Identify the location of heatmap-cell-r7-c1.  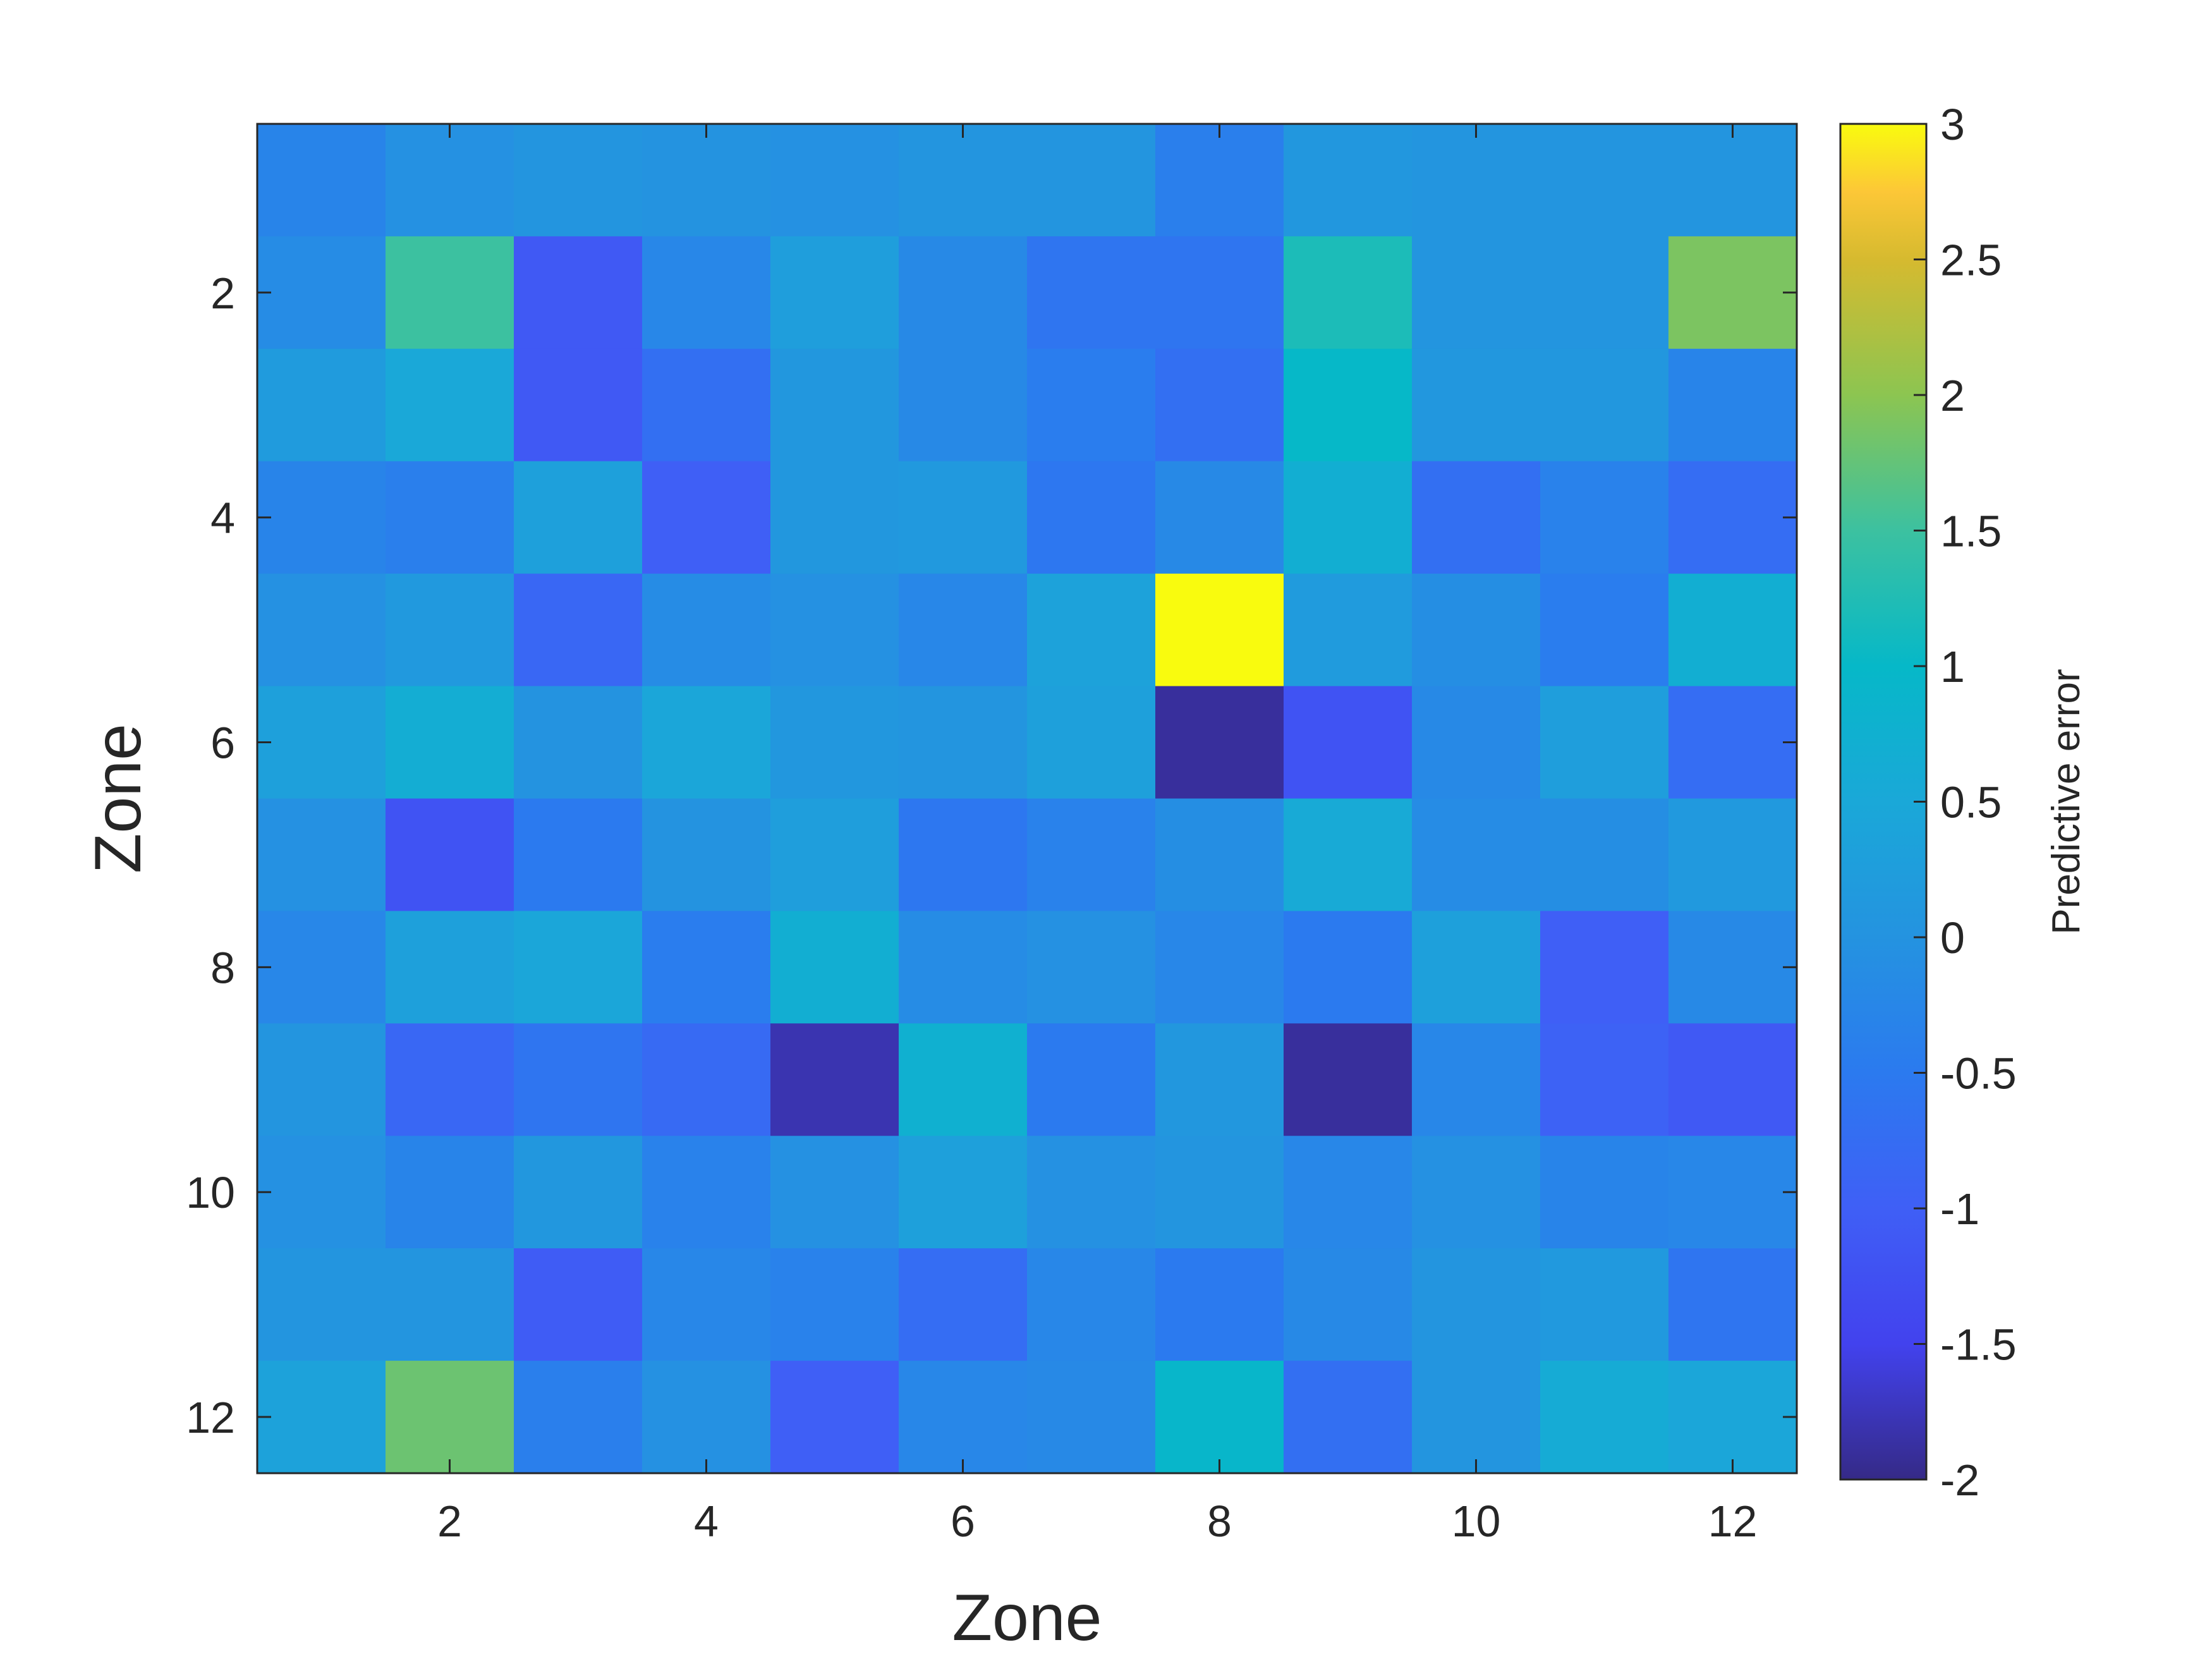
(321, 855).